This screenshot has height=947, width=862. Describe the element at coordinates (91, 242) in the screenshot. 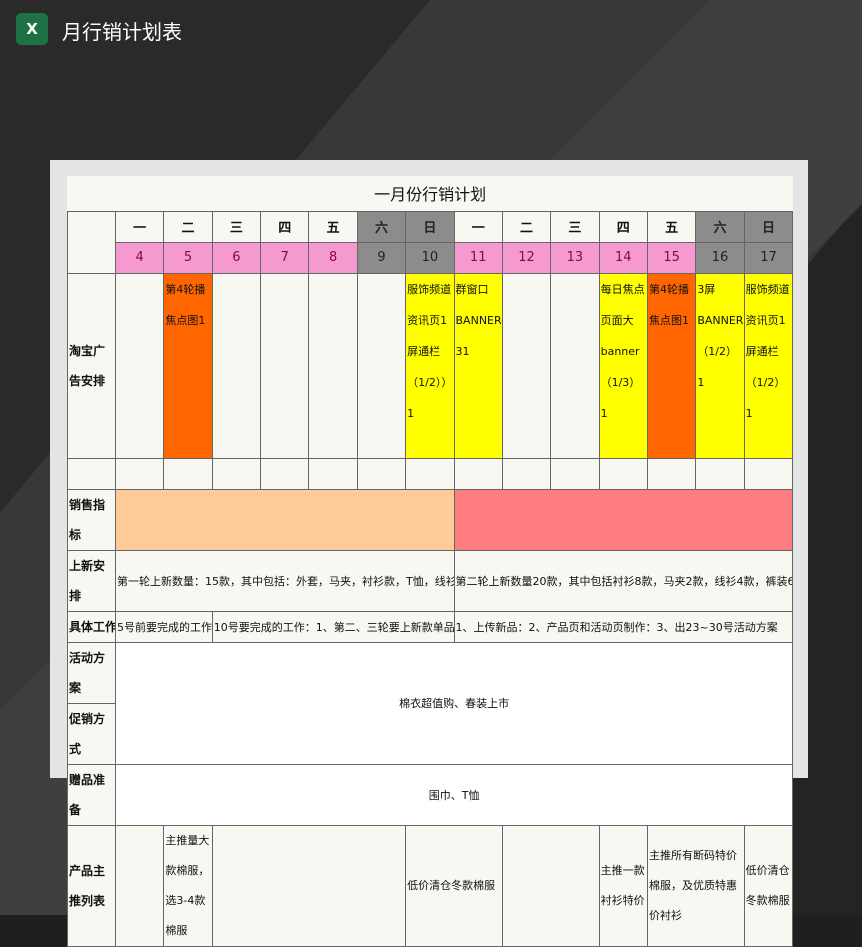

I see `corner-cell` at that location.